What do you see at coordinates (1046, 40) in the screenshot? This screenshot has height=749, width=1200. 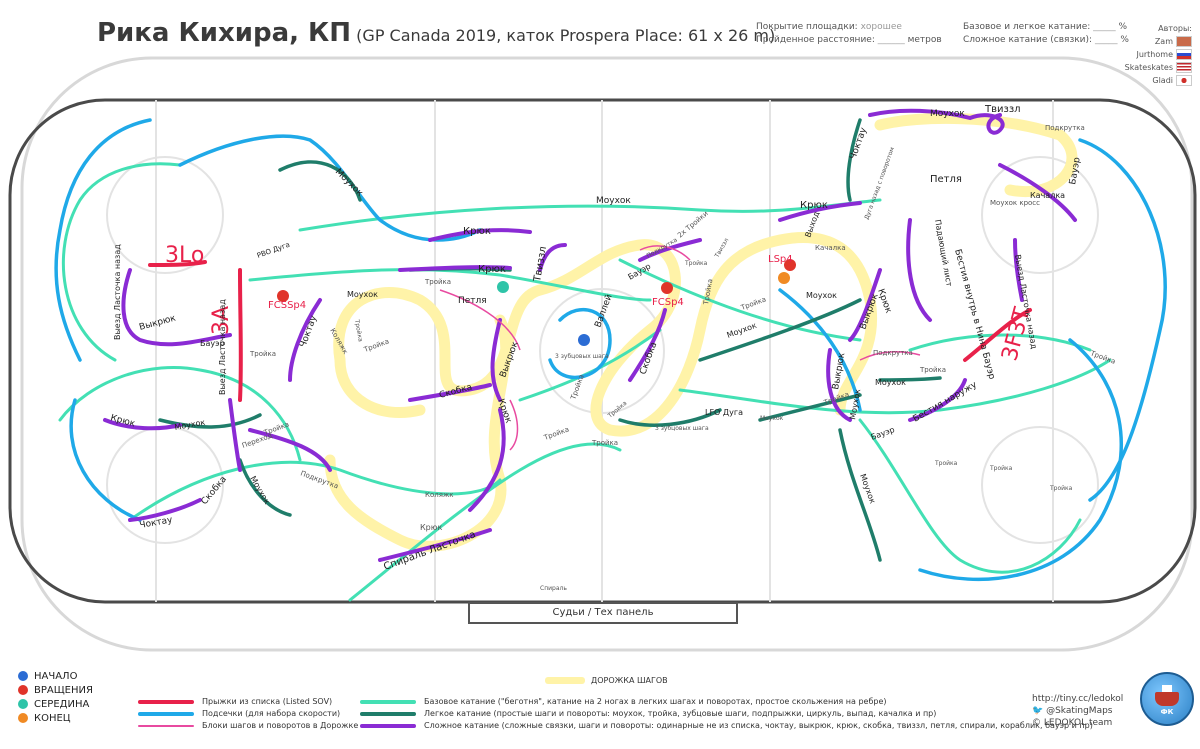 I see `complex-skating-row: Сложное катание (связки): _____ %` at bounding box center [1046, 40].